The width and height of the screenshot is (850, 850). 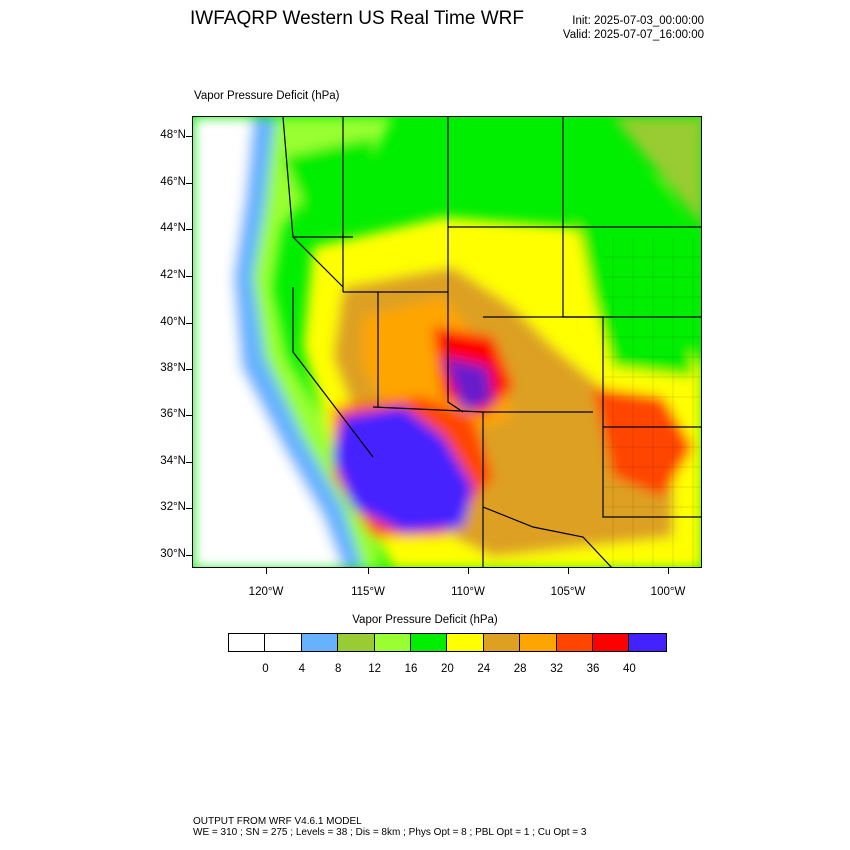 I want to click on lat-label-48: 48°N, so click(x=173, y=135).